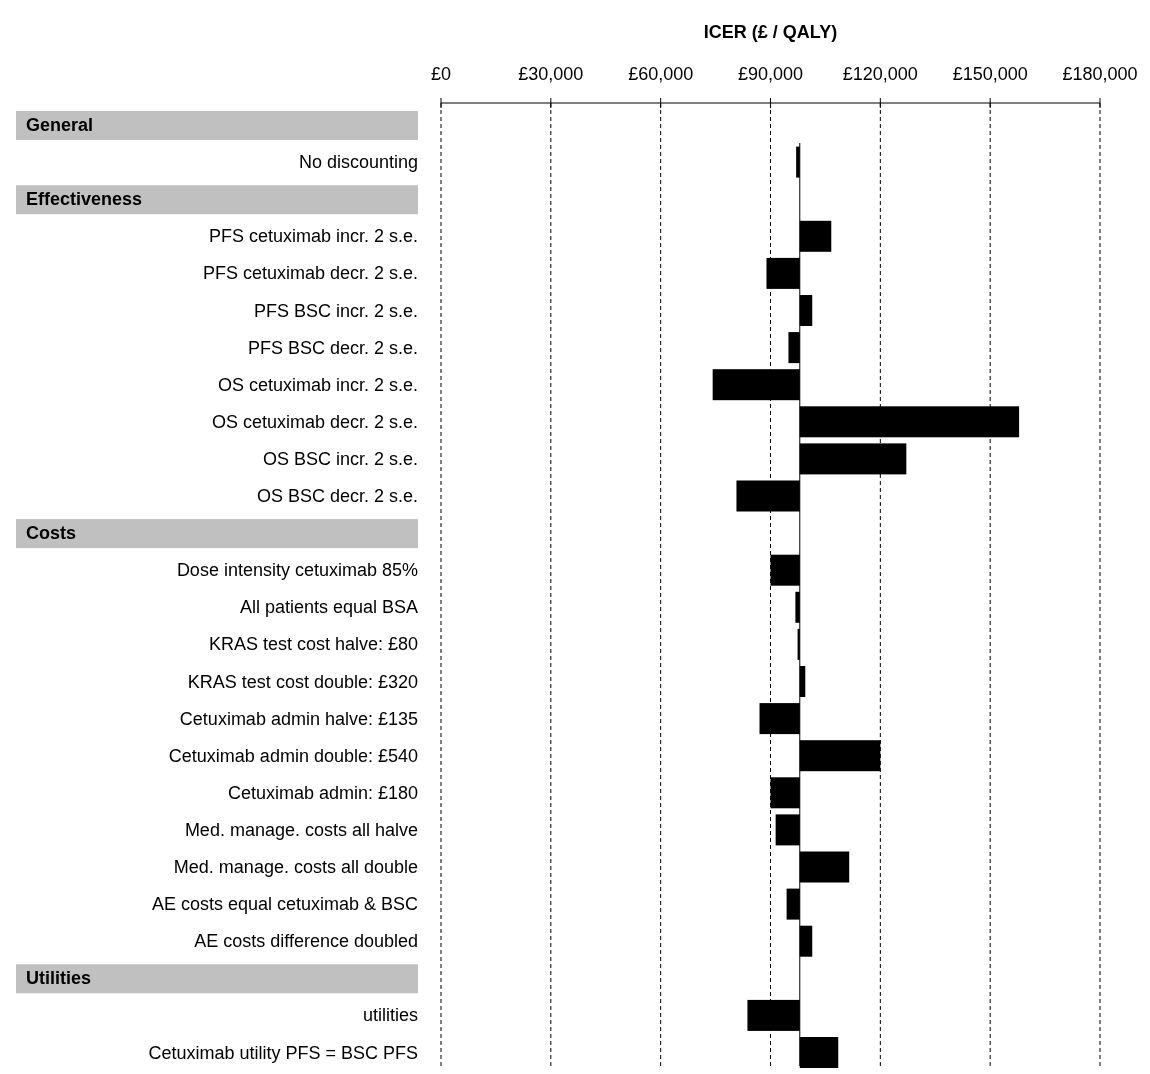 This screenshot has height=1074, width=1150. I want to click on y-tick-label: Med. manage. costs all double, so click(295, 867).